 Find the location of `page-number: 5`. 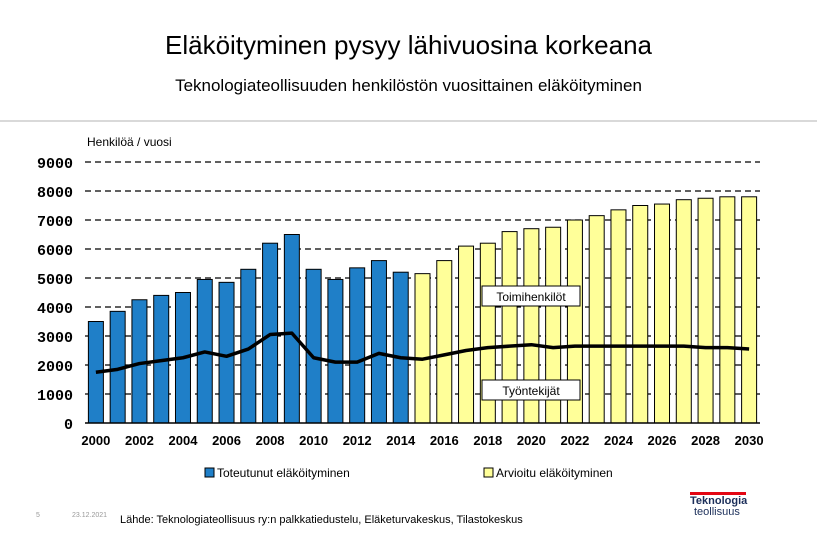

page-number: 5 is located at coordinates (38, 515).